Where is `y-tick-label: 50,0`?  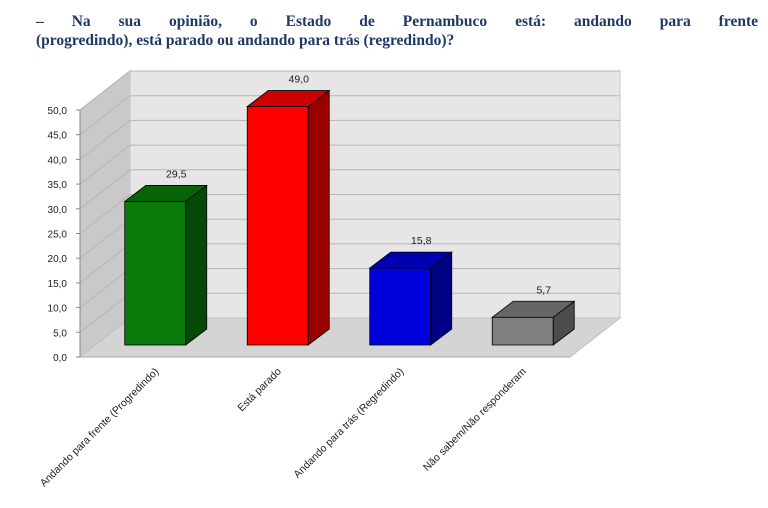
y-tick-label: 50,0 is located at coordinates (58, 111).